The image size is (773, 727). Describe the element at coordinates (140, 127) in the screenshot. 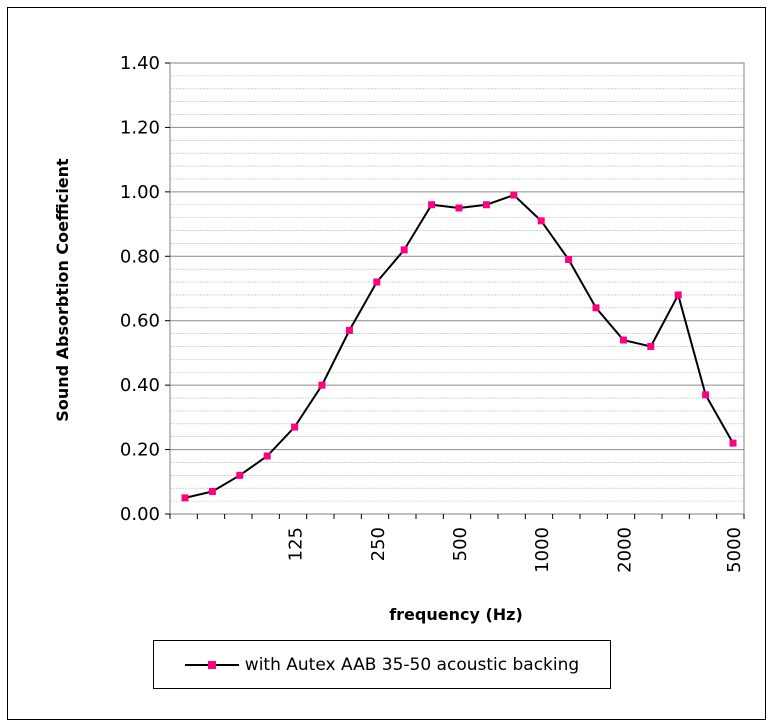

I see `y-tick-label: 1.20` at that location.